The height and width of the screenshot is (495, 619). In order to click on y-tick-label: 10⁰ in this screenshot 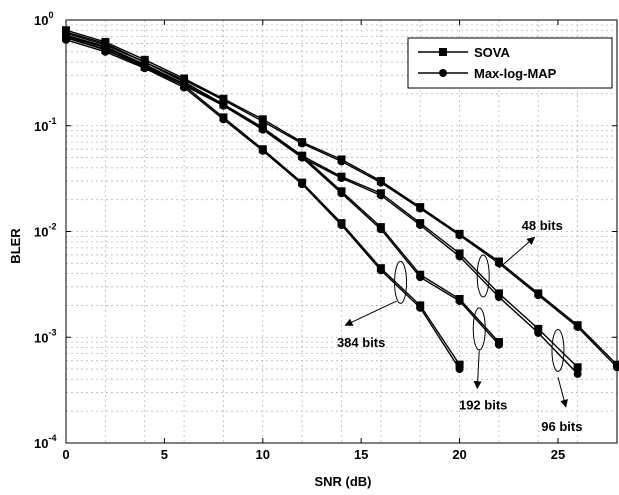, I will do `click(43, 19)`.